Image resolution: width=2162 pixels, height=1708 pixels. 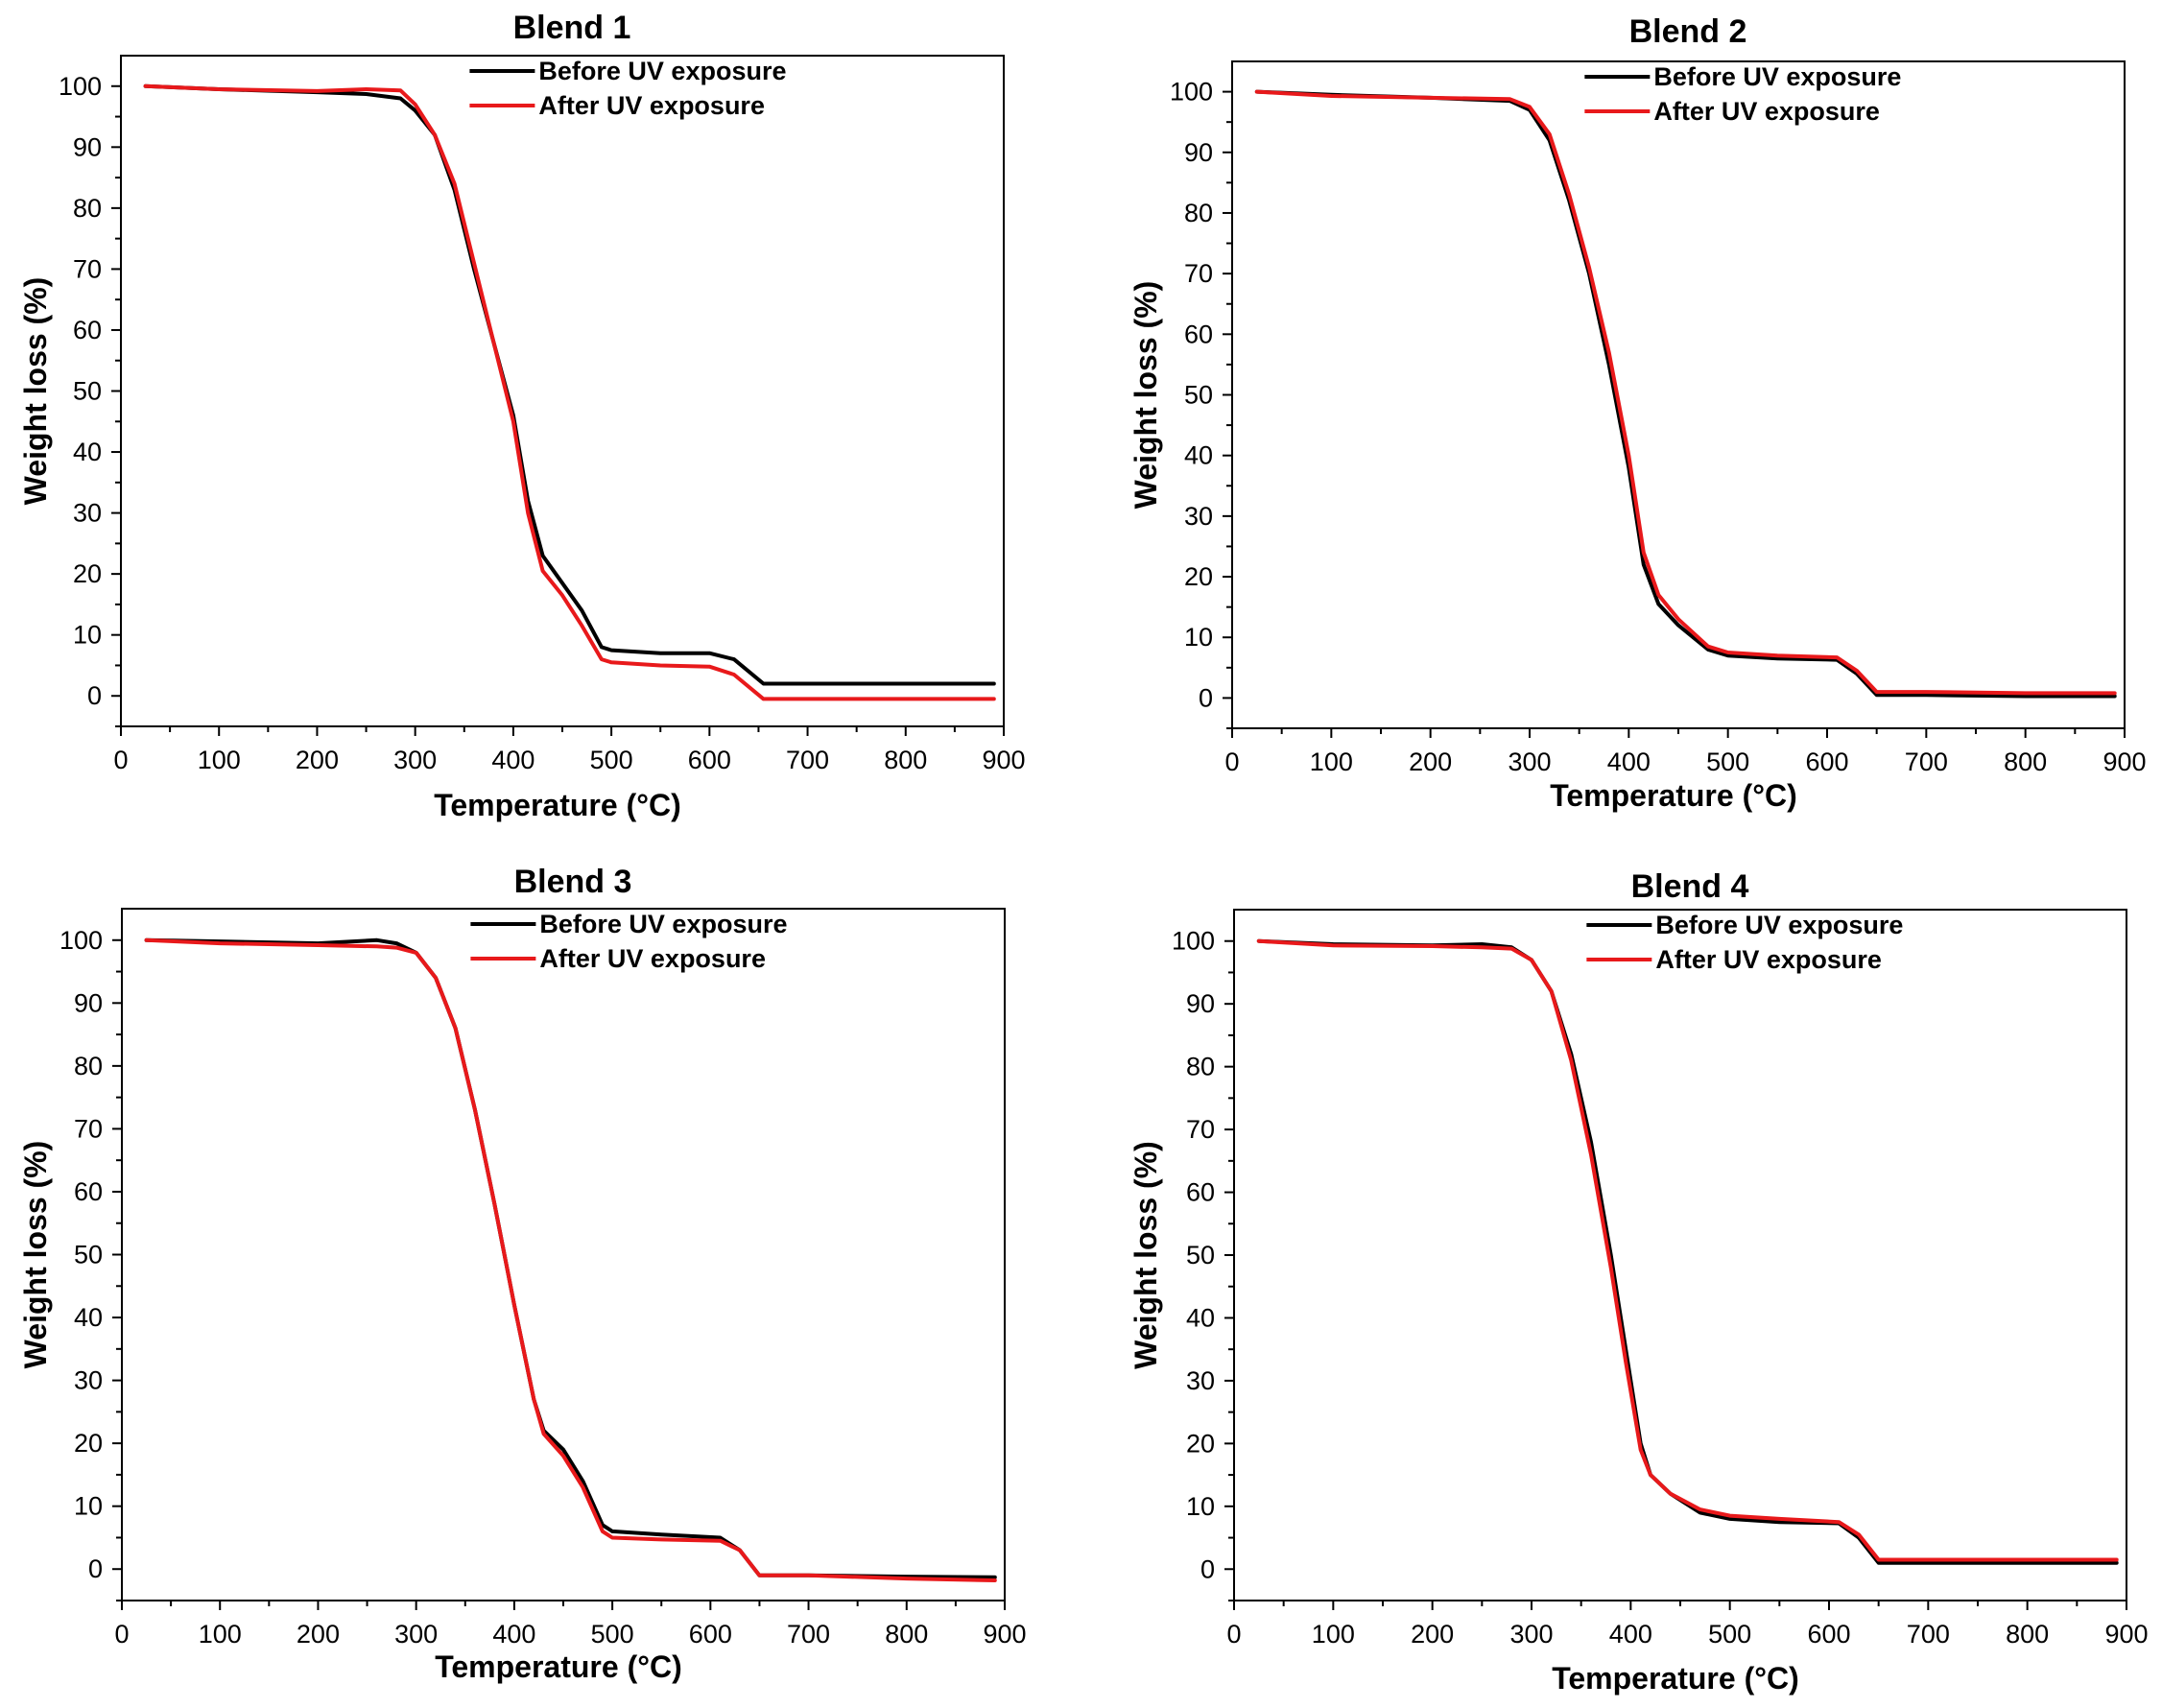 I want to click on chart-title: Blend 4, so click(x=1690, y=886).